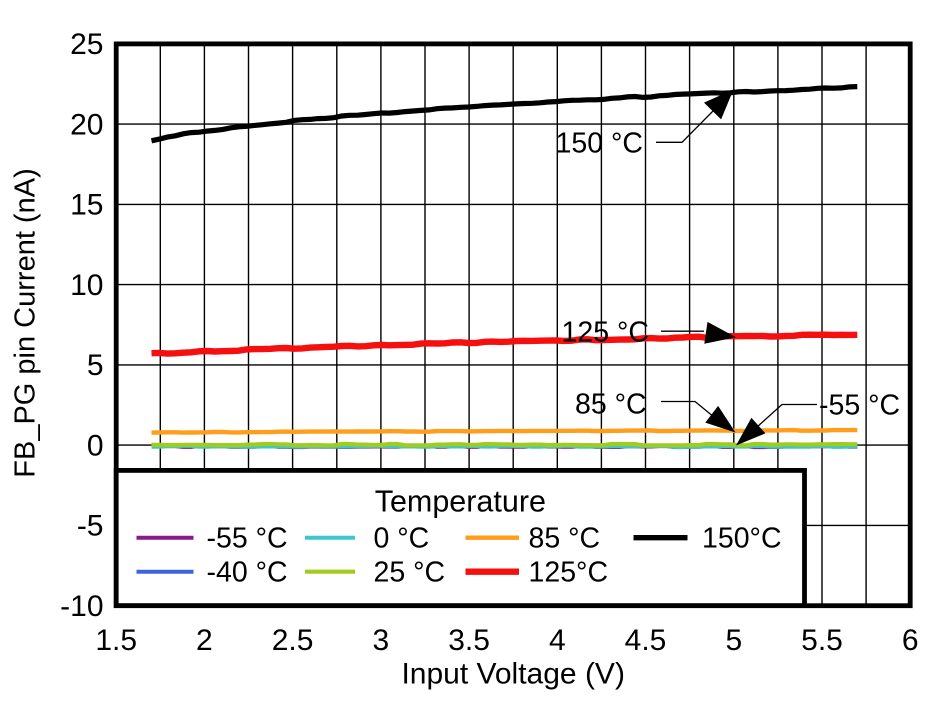 This screenshot has width=942, height=706. I want to click on svg-text: 15, so click(86, 205).